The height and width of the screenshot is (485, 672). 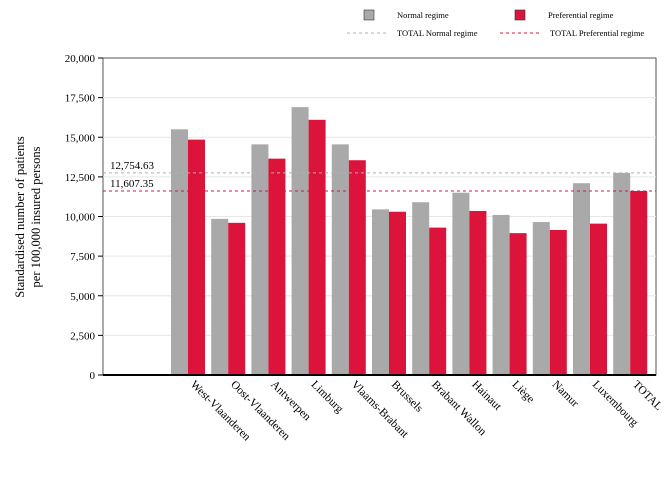 What do you see at coordinates (80, 218) in the screenshot?
I see `y-tick-label: 10,000` at bounding box center [80, 218].